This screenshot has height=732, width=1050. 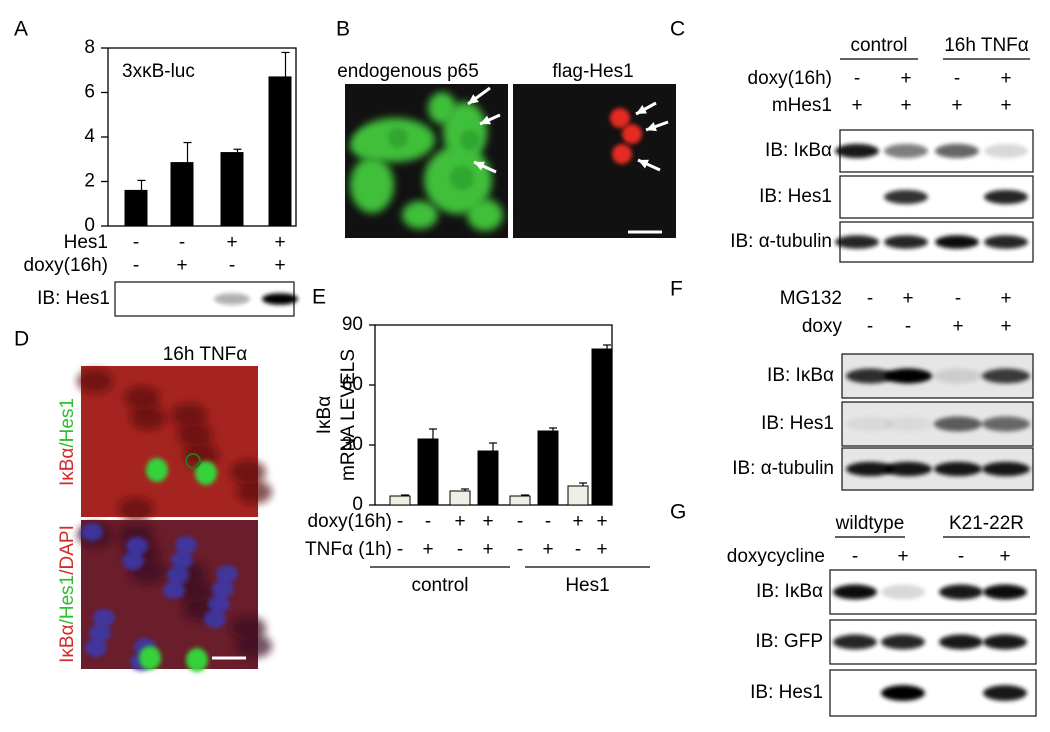 What do you see at coordinates (986, 523) in the screenshot?
I see `group-label: K21-22R` at bounding box center [986, 523].